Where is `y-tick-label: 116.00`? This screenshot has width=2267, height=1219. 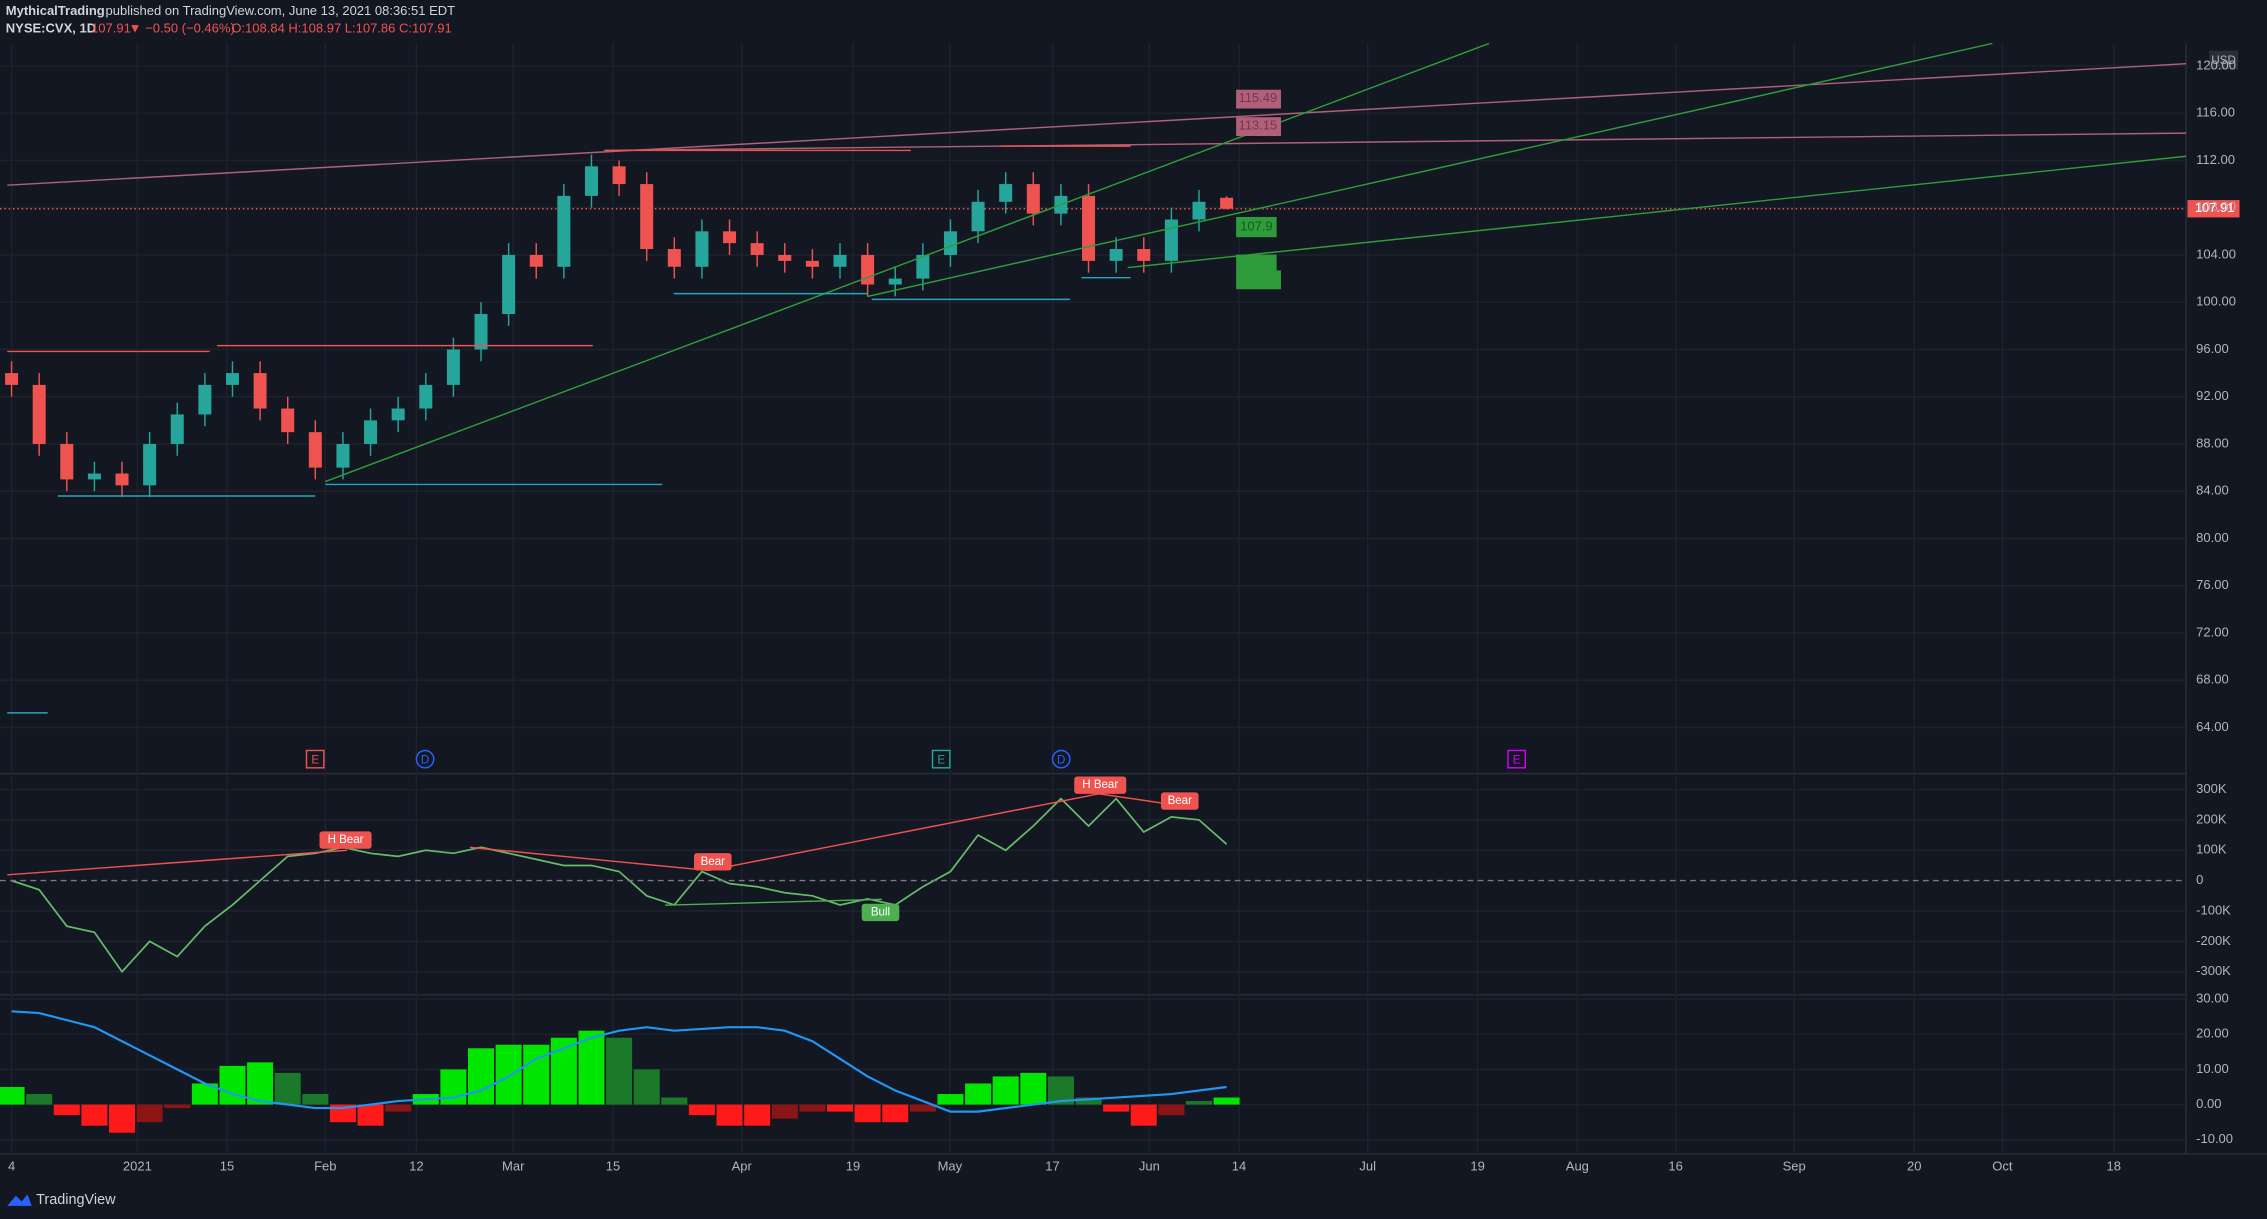 y-tick-label: 116.00 is located at coordinates (2215, 112).